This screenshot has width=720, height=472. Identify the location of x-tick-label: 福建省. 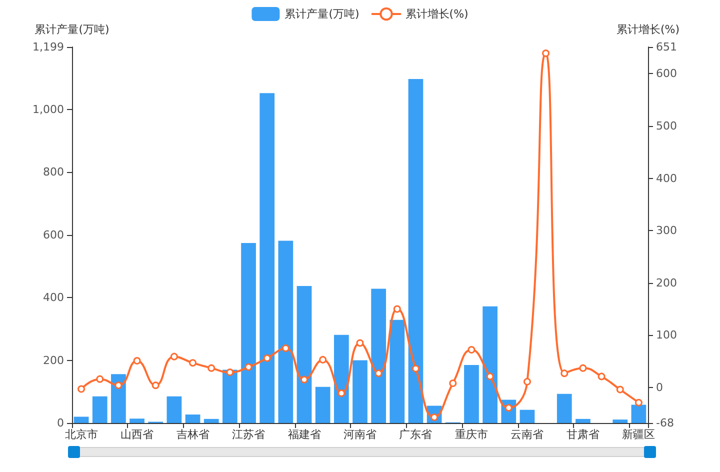
(304, 434).